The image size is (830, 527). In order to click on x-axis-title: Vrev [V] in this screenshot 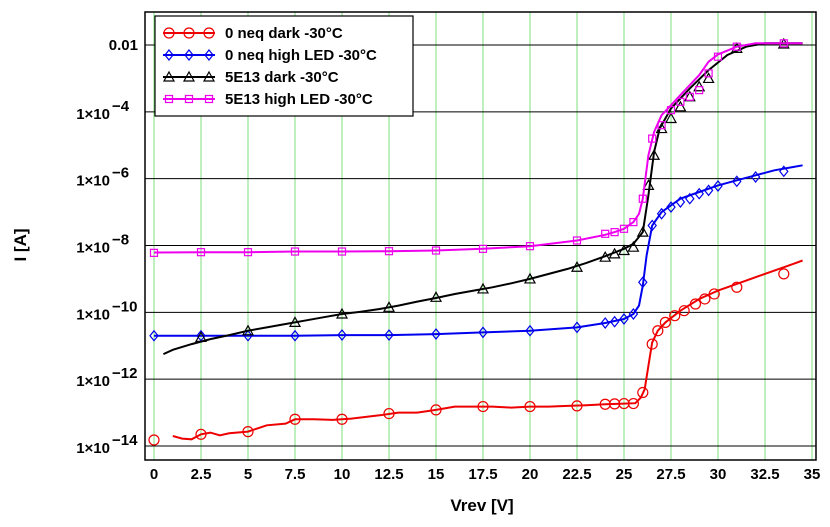, I will do `click(481, 505)`.